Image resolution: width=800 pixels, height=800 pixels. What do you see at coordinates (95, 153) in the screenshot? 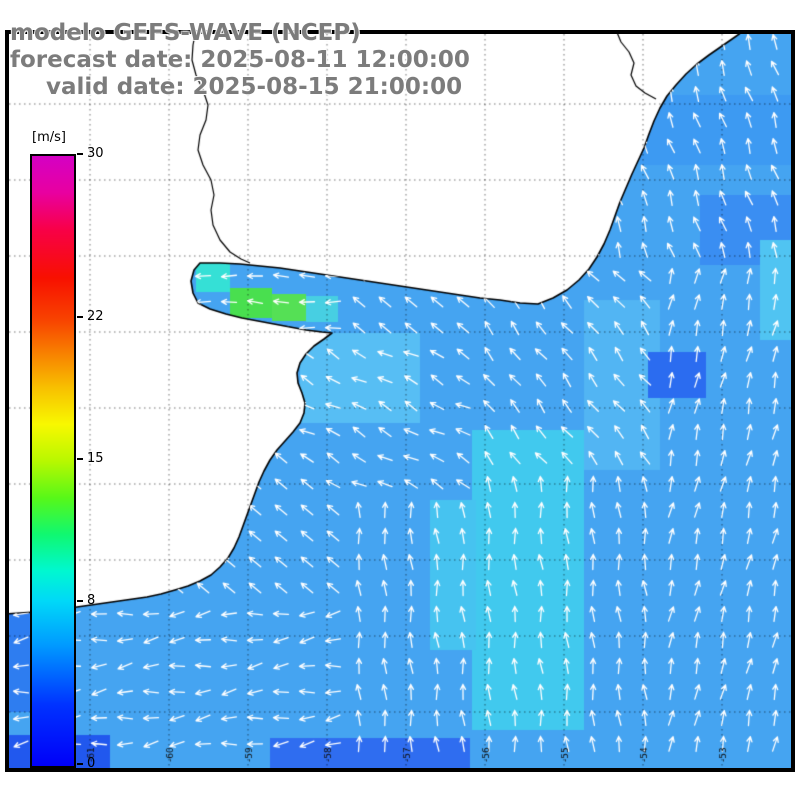
I see `colorbar-tick-label: 30` at bounding box center [95, 153].